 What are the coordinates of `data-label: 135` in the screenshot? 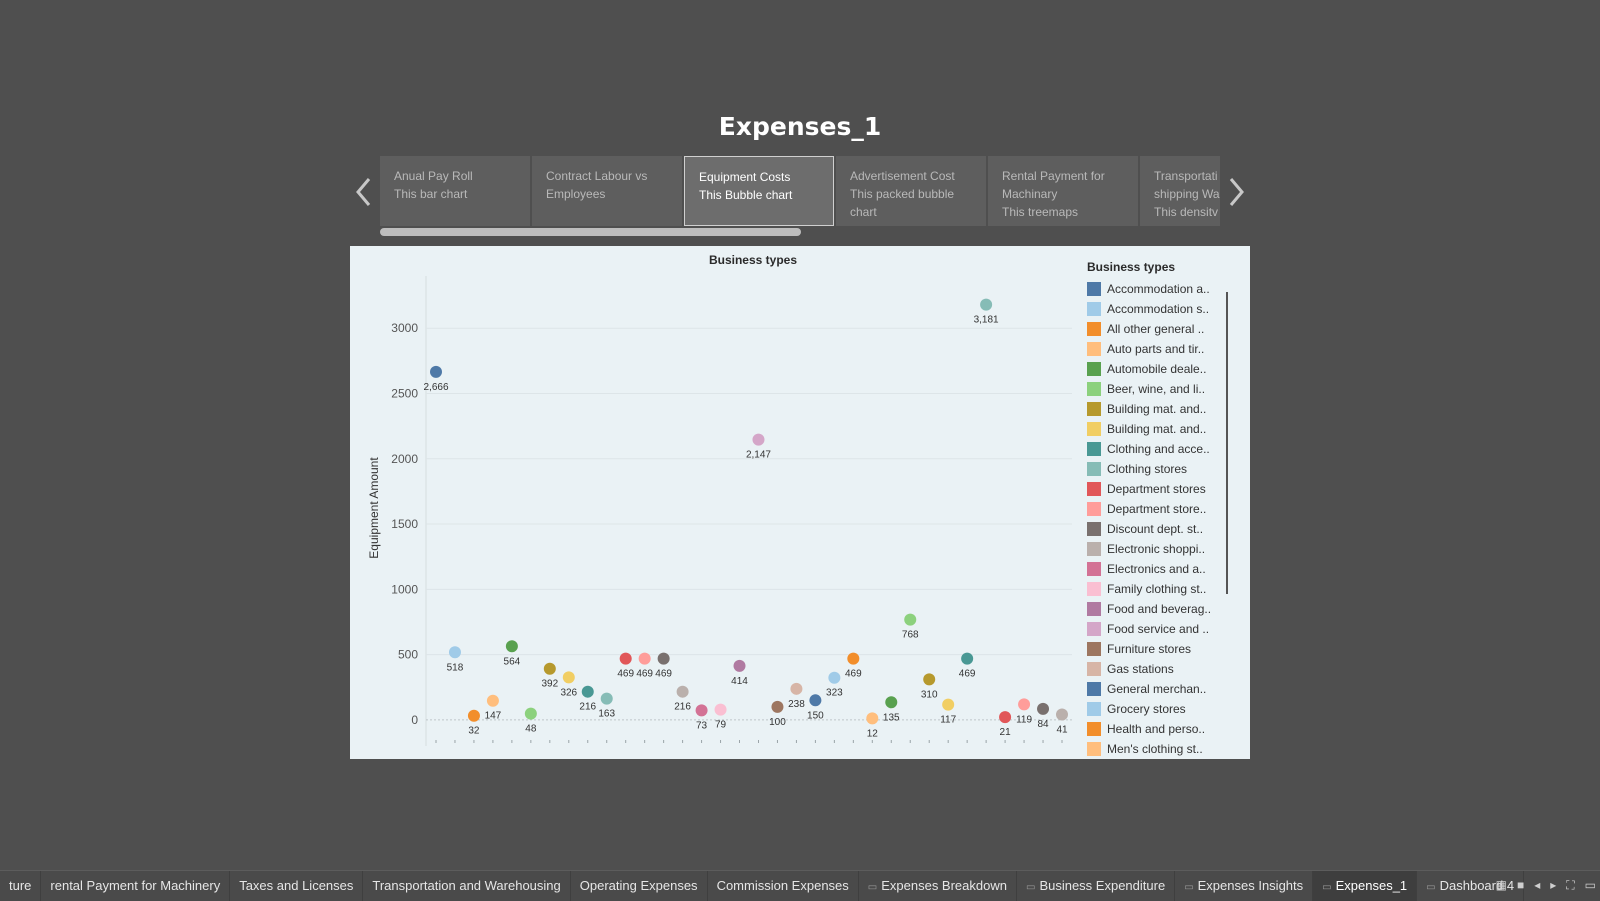 It's located at (891, 717).